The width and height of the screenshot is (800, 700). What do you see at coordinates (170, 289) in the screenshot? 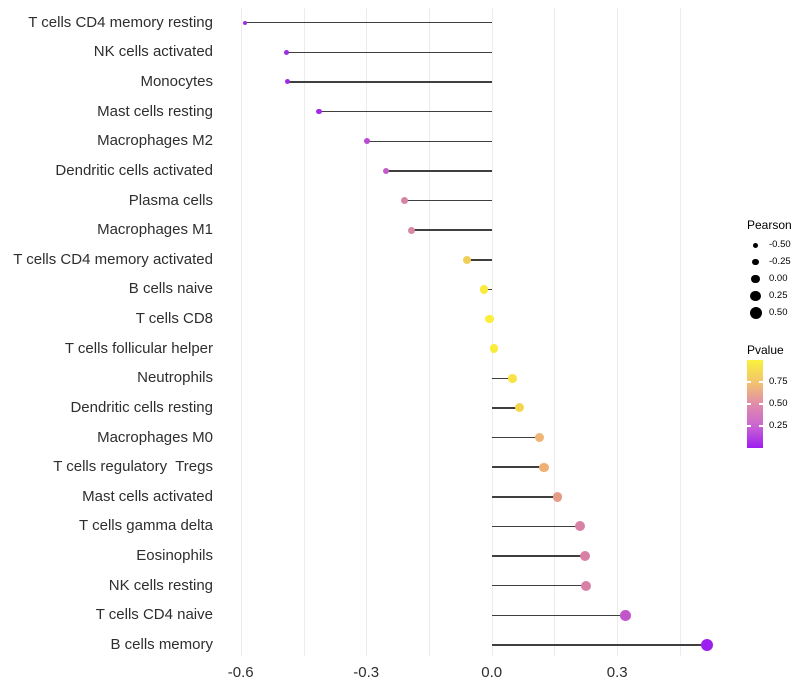
I see `y-axis-label: B cells naive` at bounding box center [170, 289].